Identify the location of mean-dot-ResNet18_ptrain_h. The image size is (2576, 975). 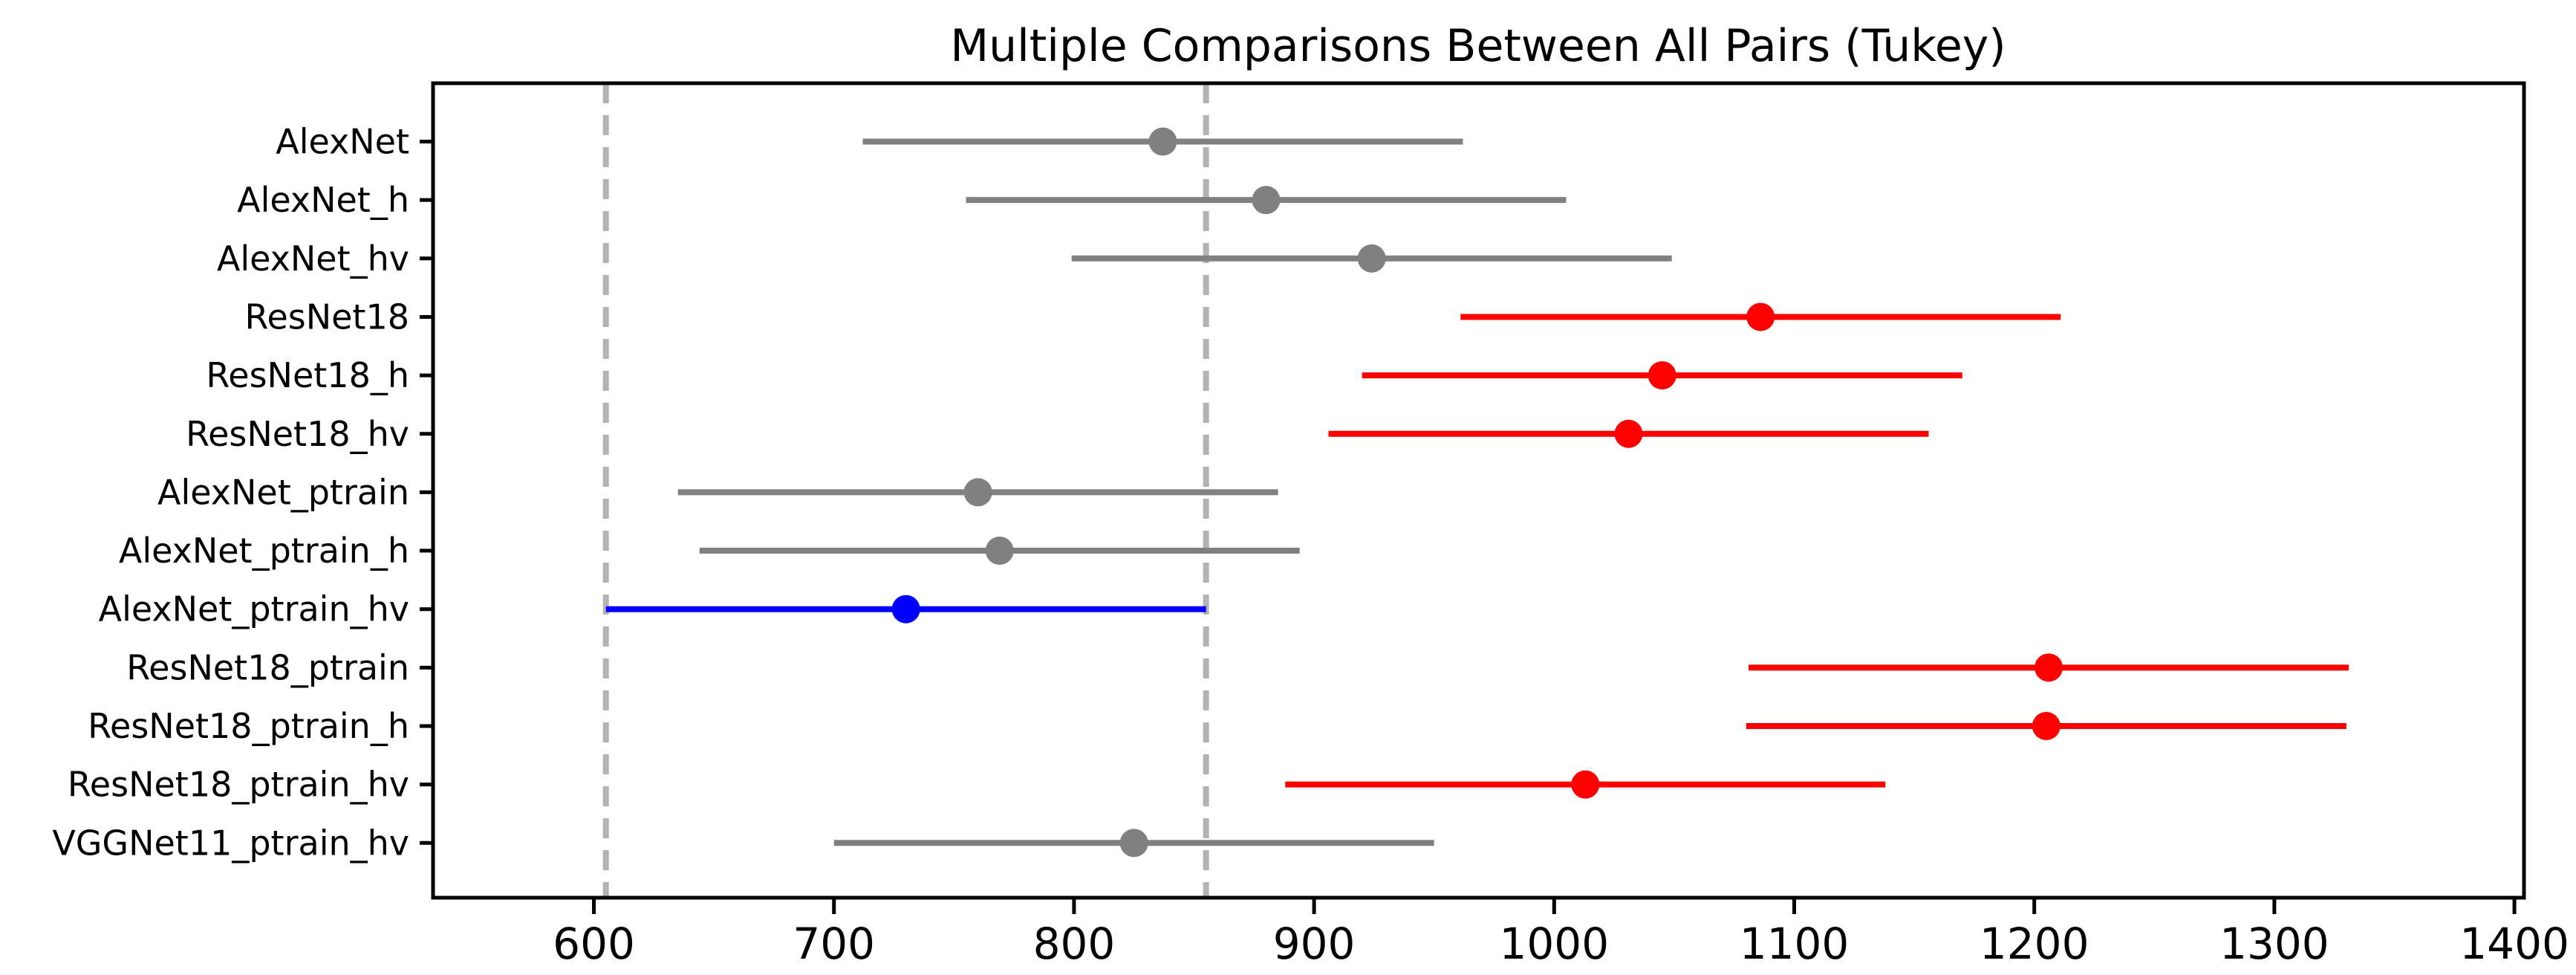
(2046, 726).